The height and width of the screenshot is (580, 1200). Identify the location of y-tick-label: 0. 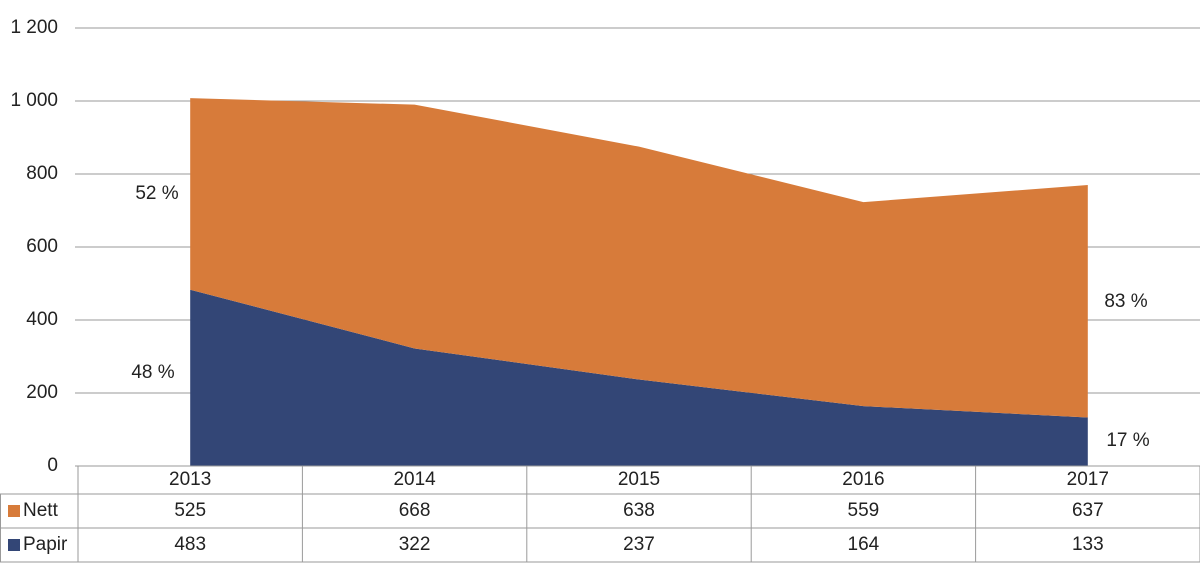
(52, 465).